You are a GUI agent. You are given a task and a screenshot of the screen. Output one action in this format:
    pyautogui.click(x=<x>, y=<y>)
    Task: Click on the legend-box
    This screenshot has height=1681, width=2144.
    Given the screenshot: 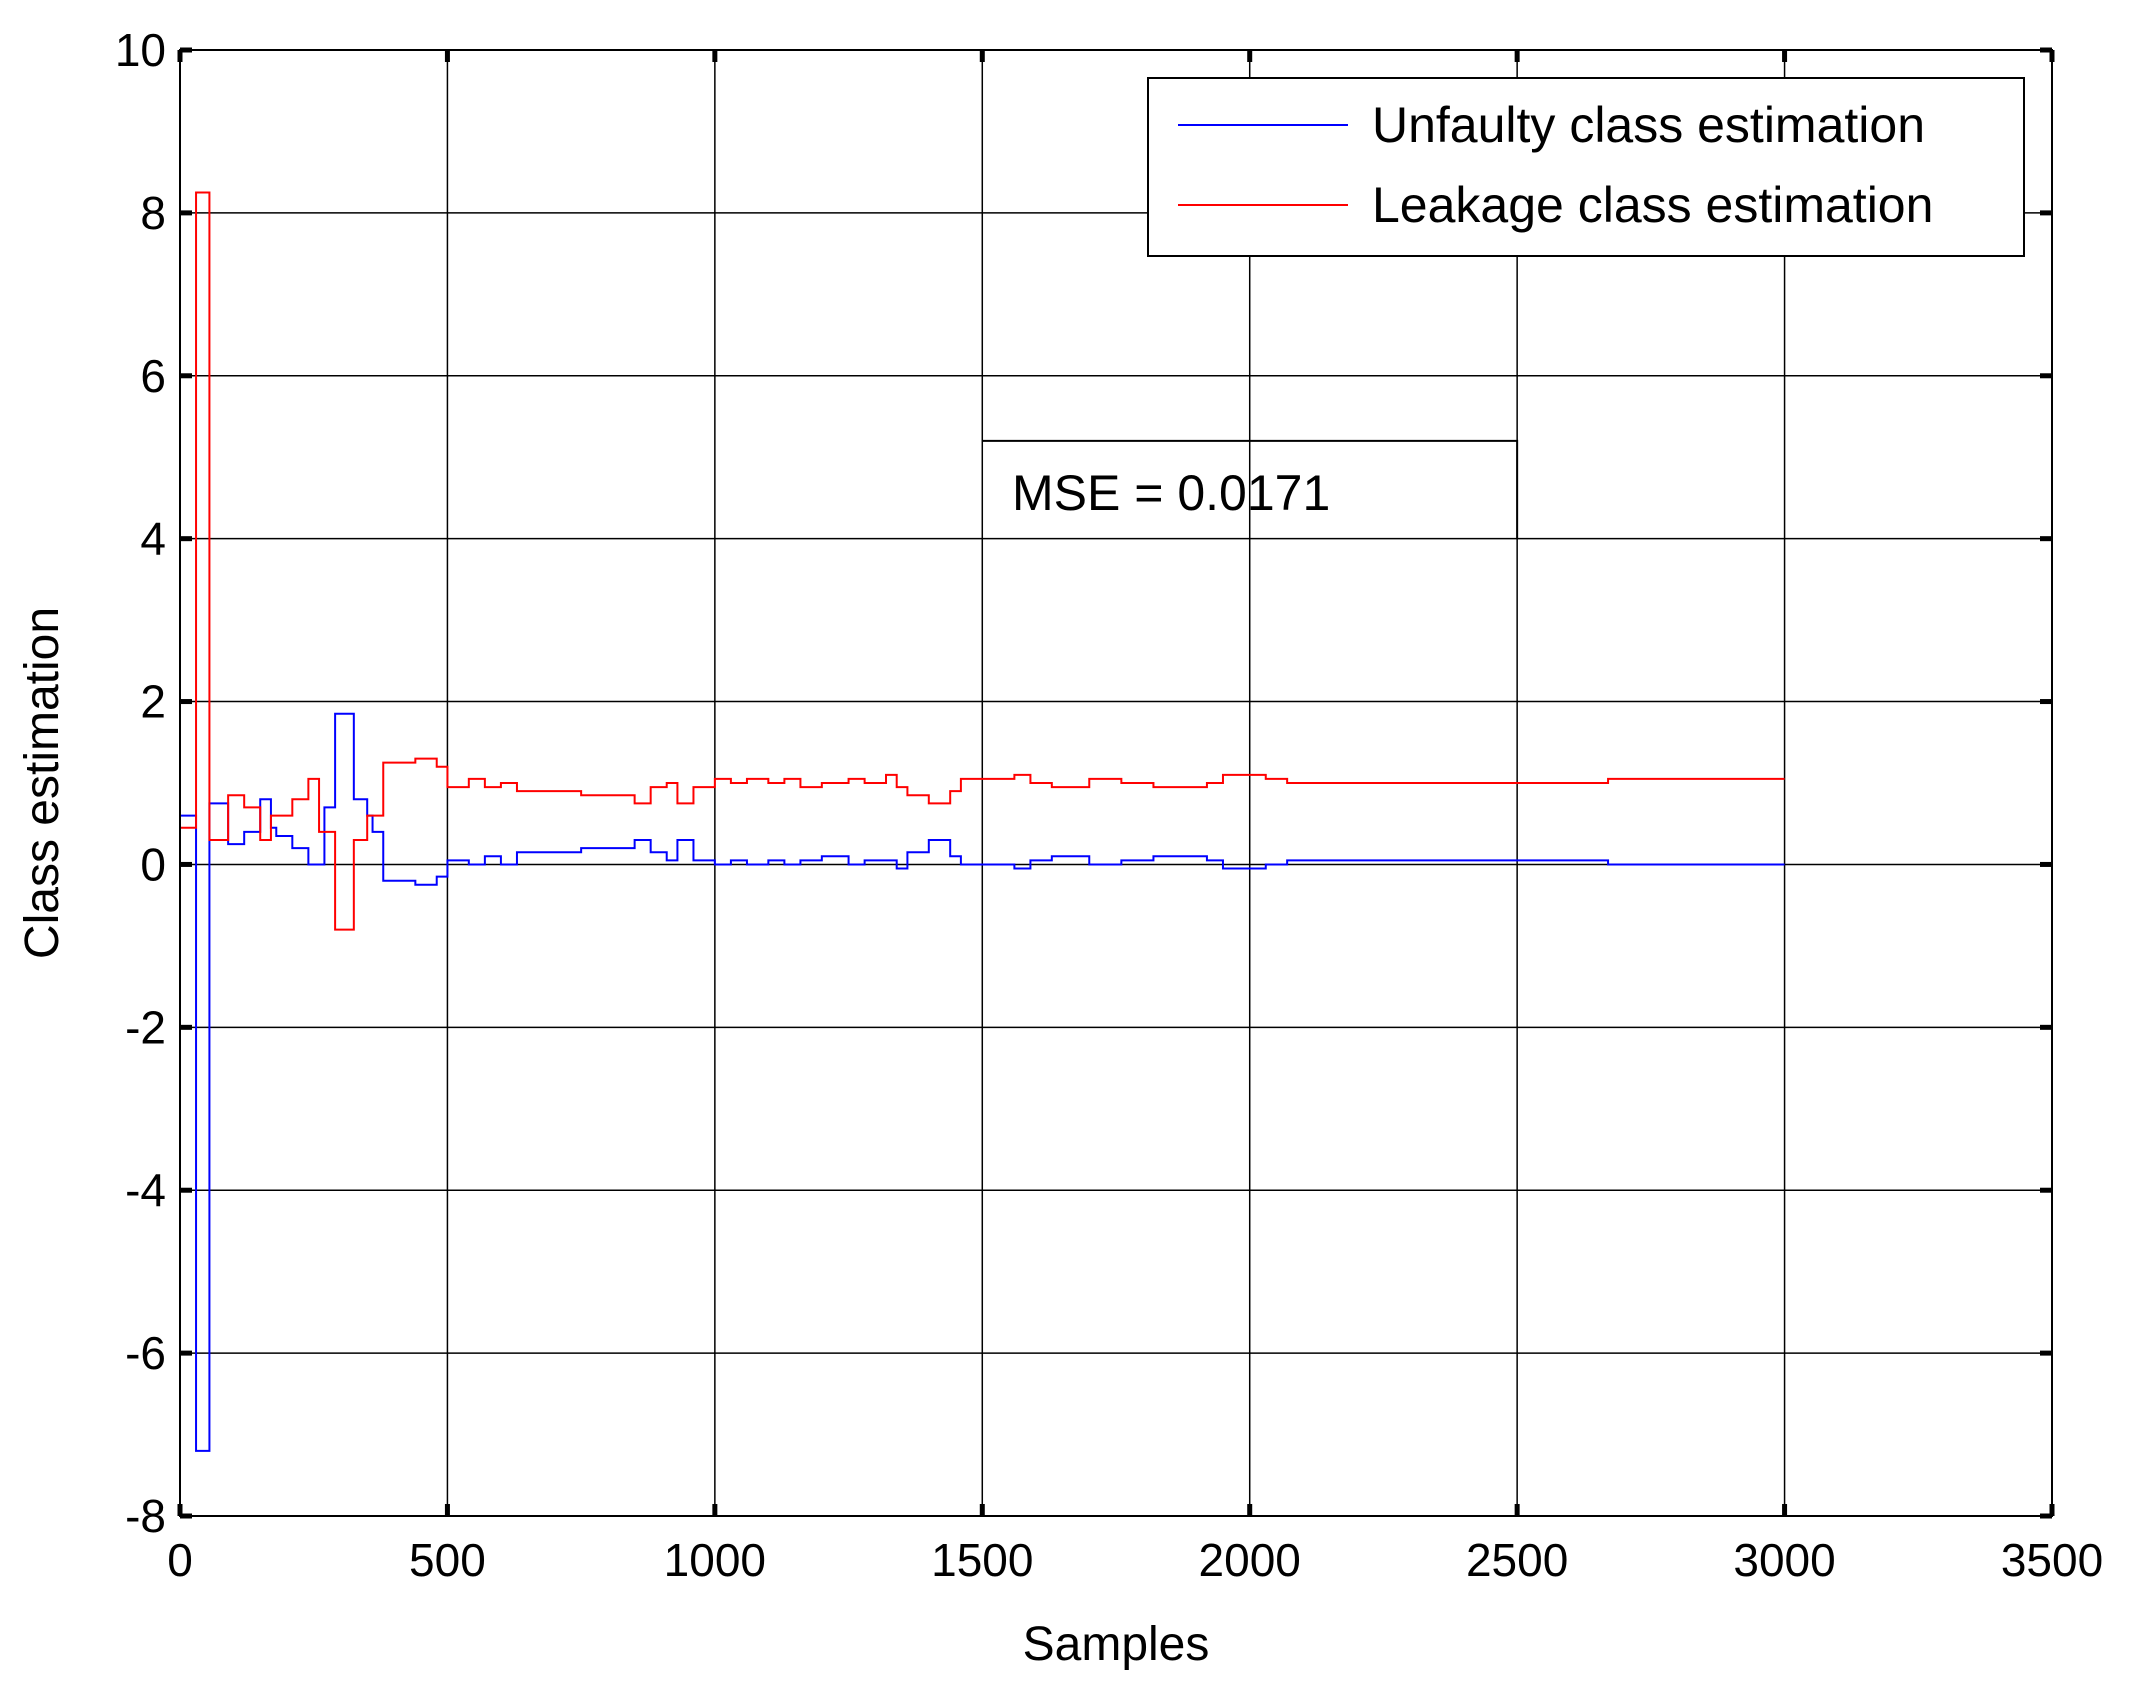 What is the action you would take?
    pyautogui.click(x=1586, y=167)
    